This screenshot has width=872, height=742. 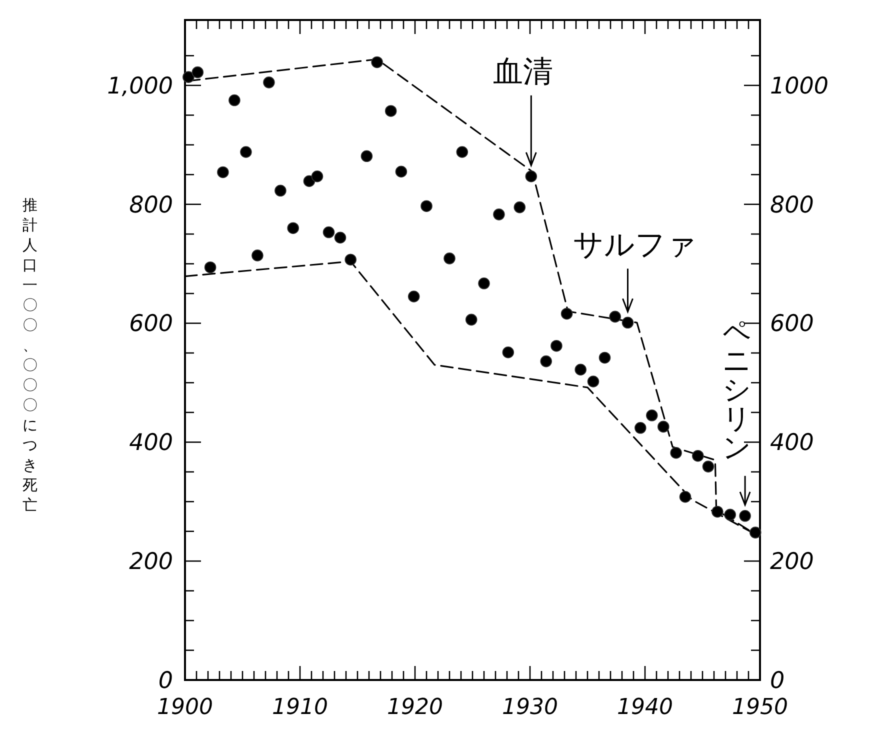 What do you see at coordinates (530, 707) in the screenshot?
I see `x-tick-label: 1930` at bounding box center [530, 707].